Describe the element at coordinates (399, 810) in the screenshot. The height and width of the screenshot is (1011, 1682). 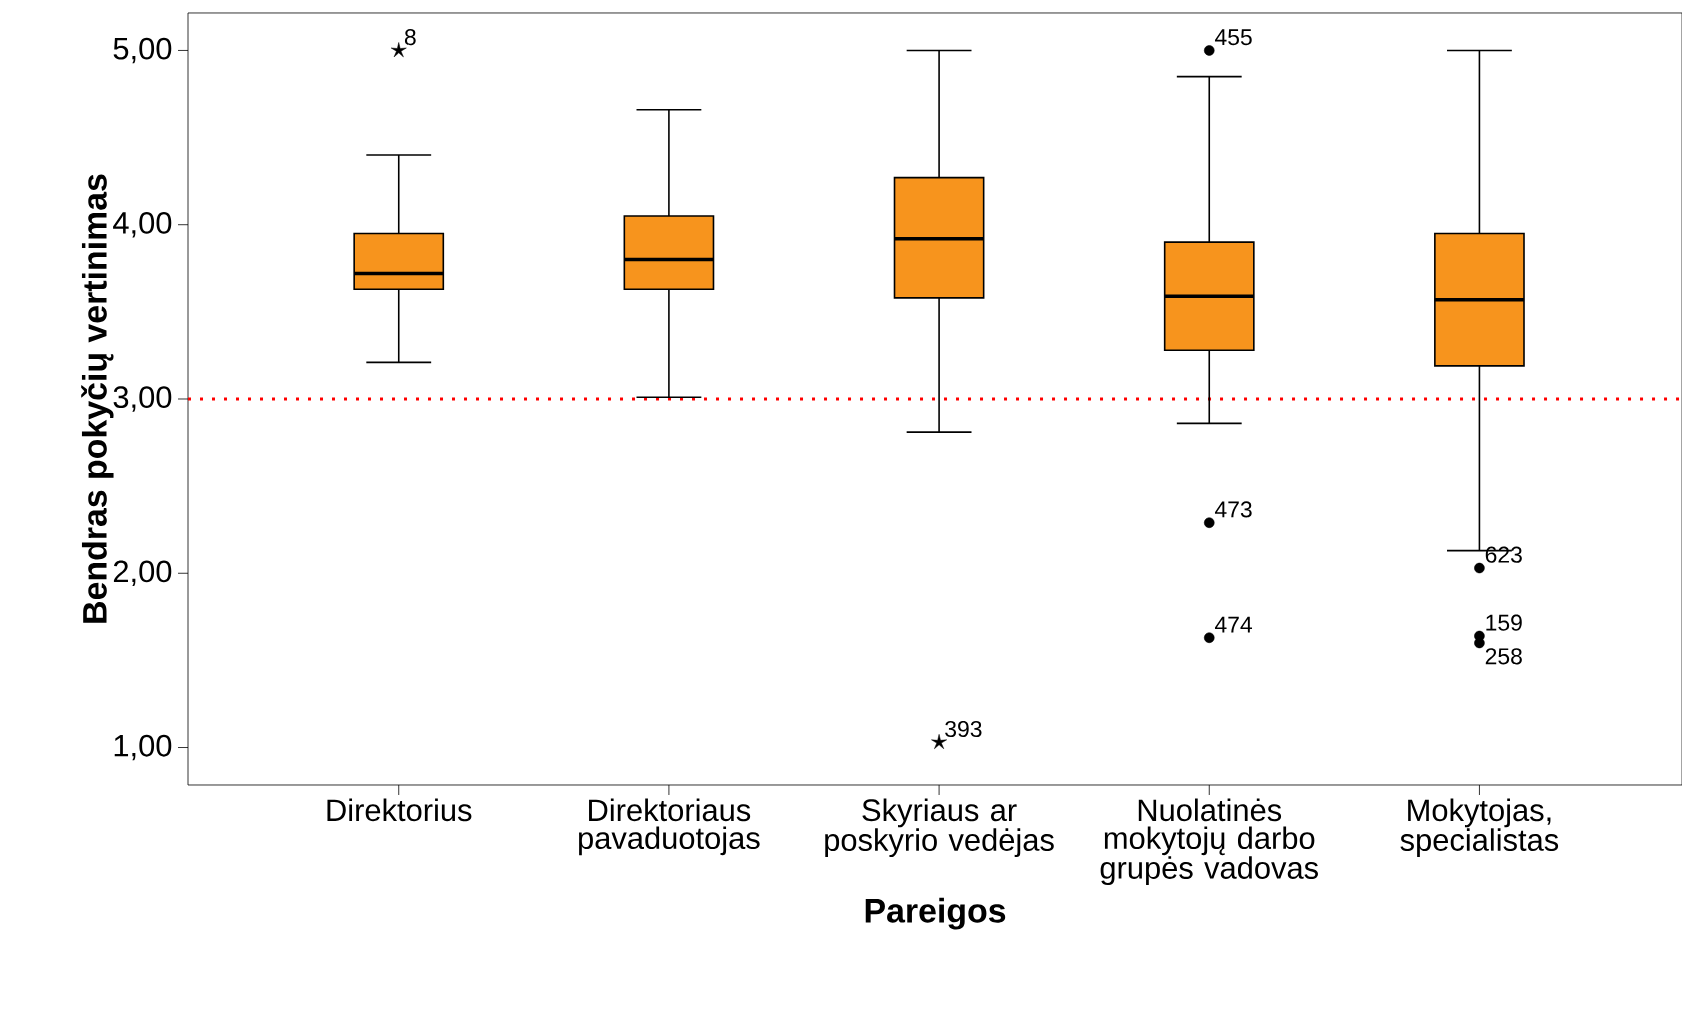
I see `x-tick-label: Direktorius` at that location.